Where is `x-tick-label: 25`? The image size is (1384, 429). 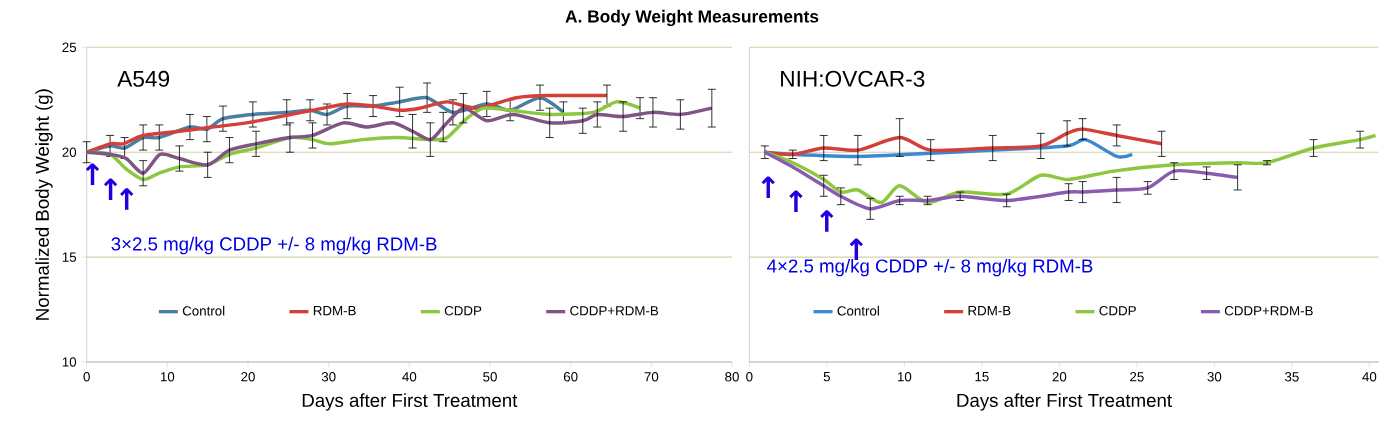 x-tick-label: 25 is located at coordinates (1137, 377).